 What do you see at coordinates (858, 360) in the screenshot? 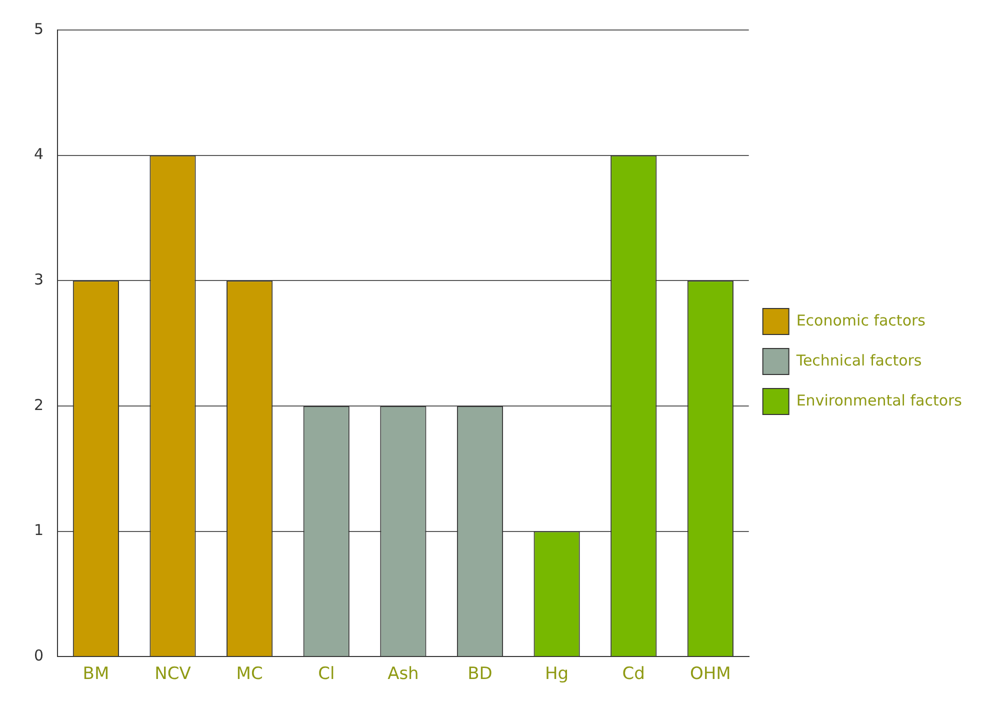
I see `legend-label: Technical factors` at bounding box center [858, 360].